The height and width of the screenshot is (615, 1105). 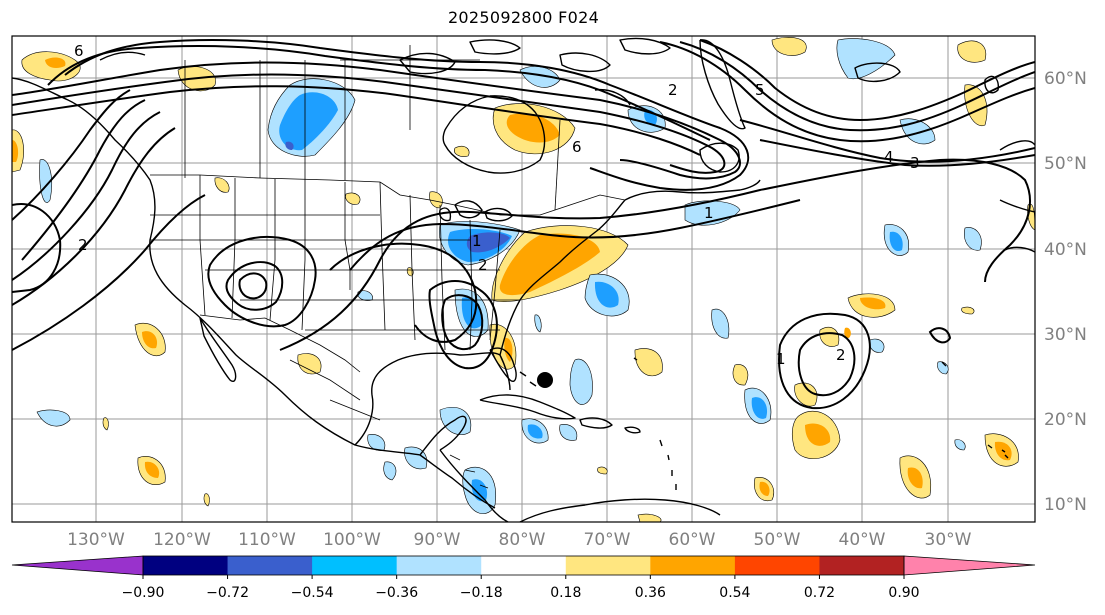 I want to click on colorbar-extend-low, so click(x=77, y=565).